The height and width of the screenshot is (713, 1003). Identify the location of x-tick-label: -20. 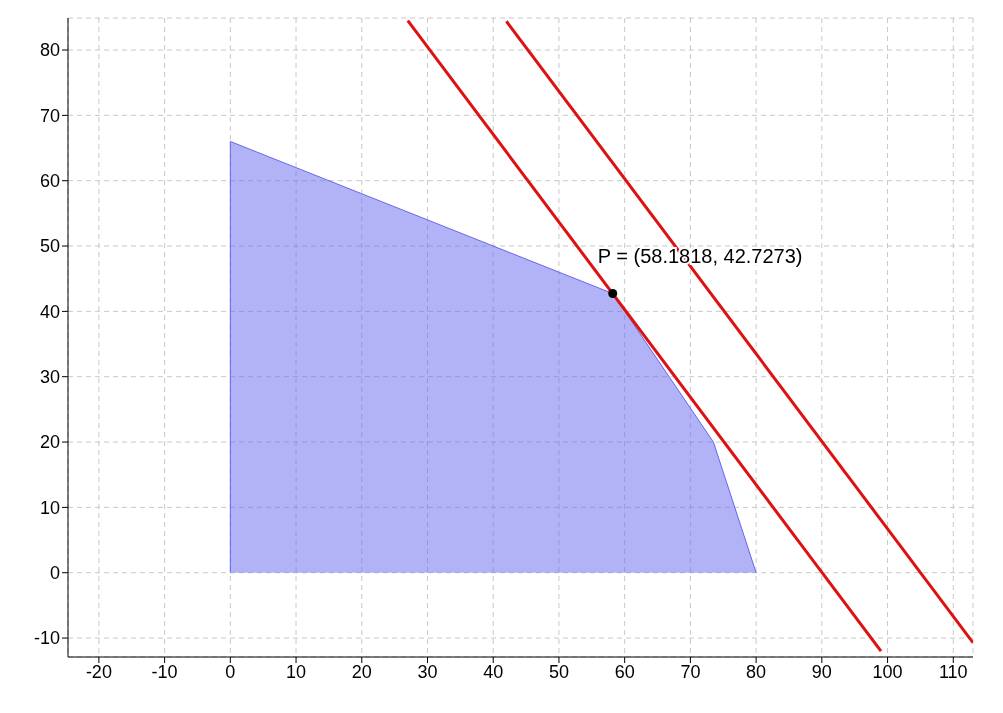
(98, 671).